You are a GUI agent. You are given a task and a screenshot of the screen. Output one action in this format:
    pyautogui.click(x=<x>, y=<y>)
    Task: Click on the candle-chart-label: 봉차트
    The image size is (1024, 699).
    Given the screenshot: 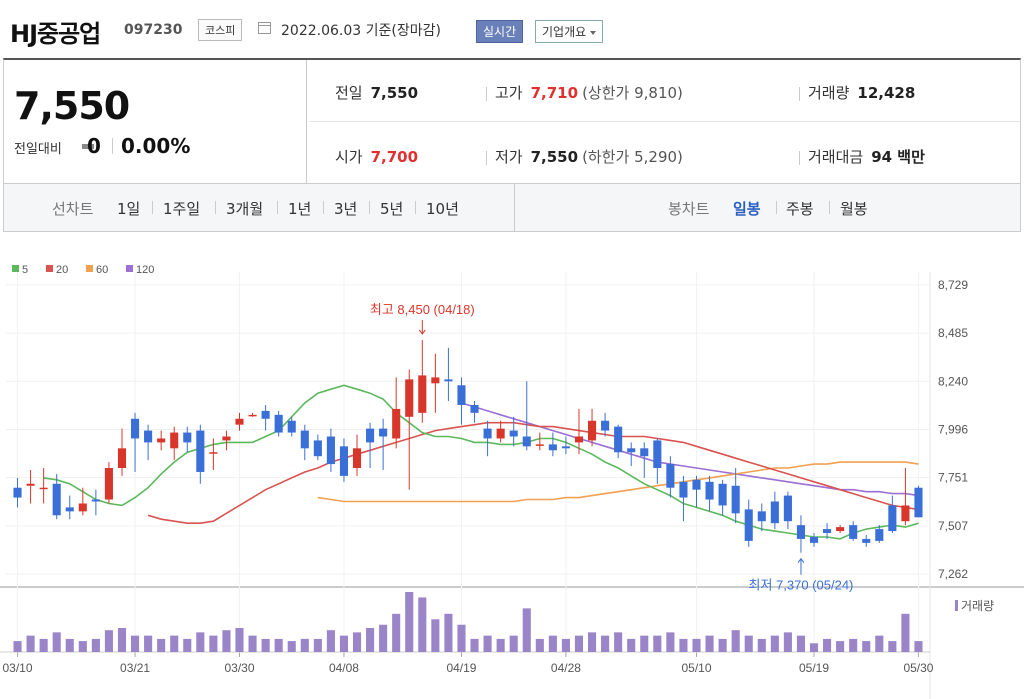 What is the action you would take?
    pyautogui.click(x=689, y=209)
    